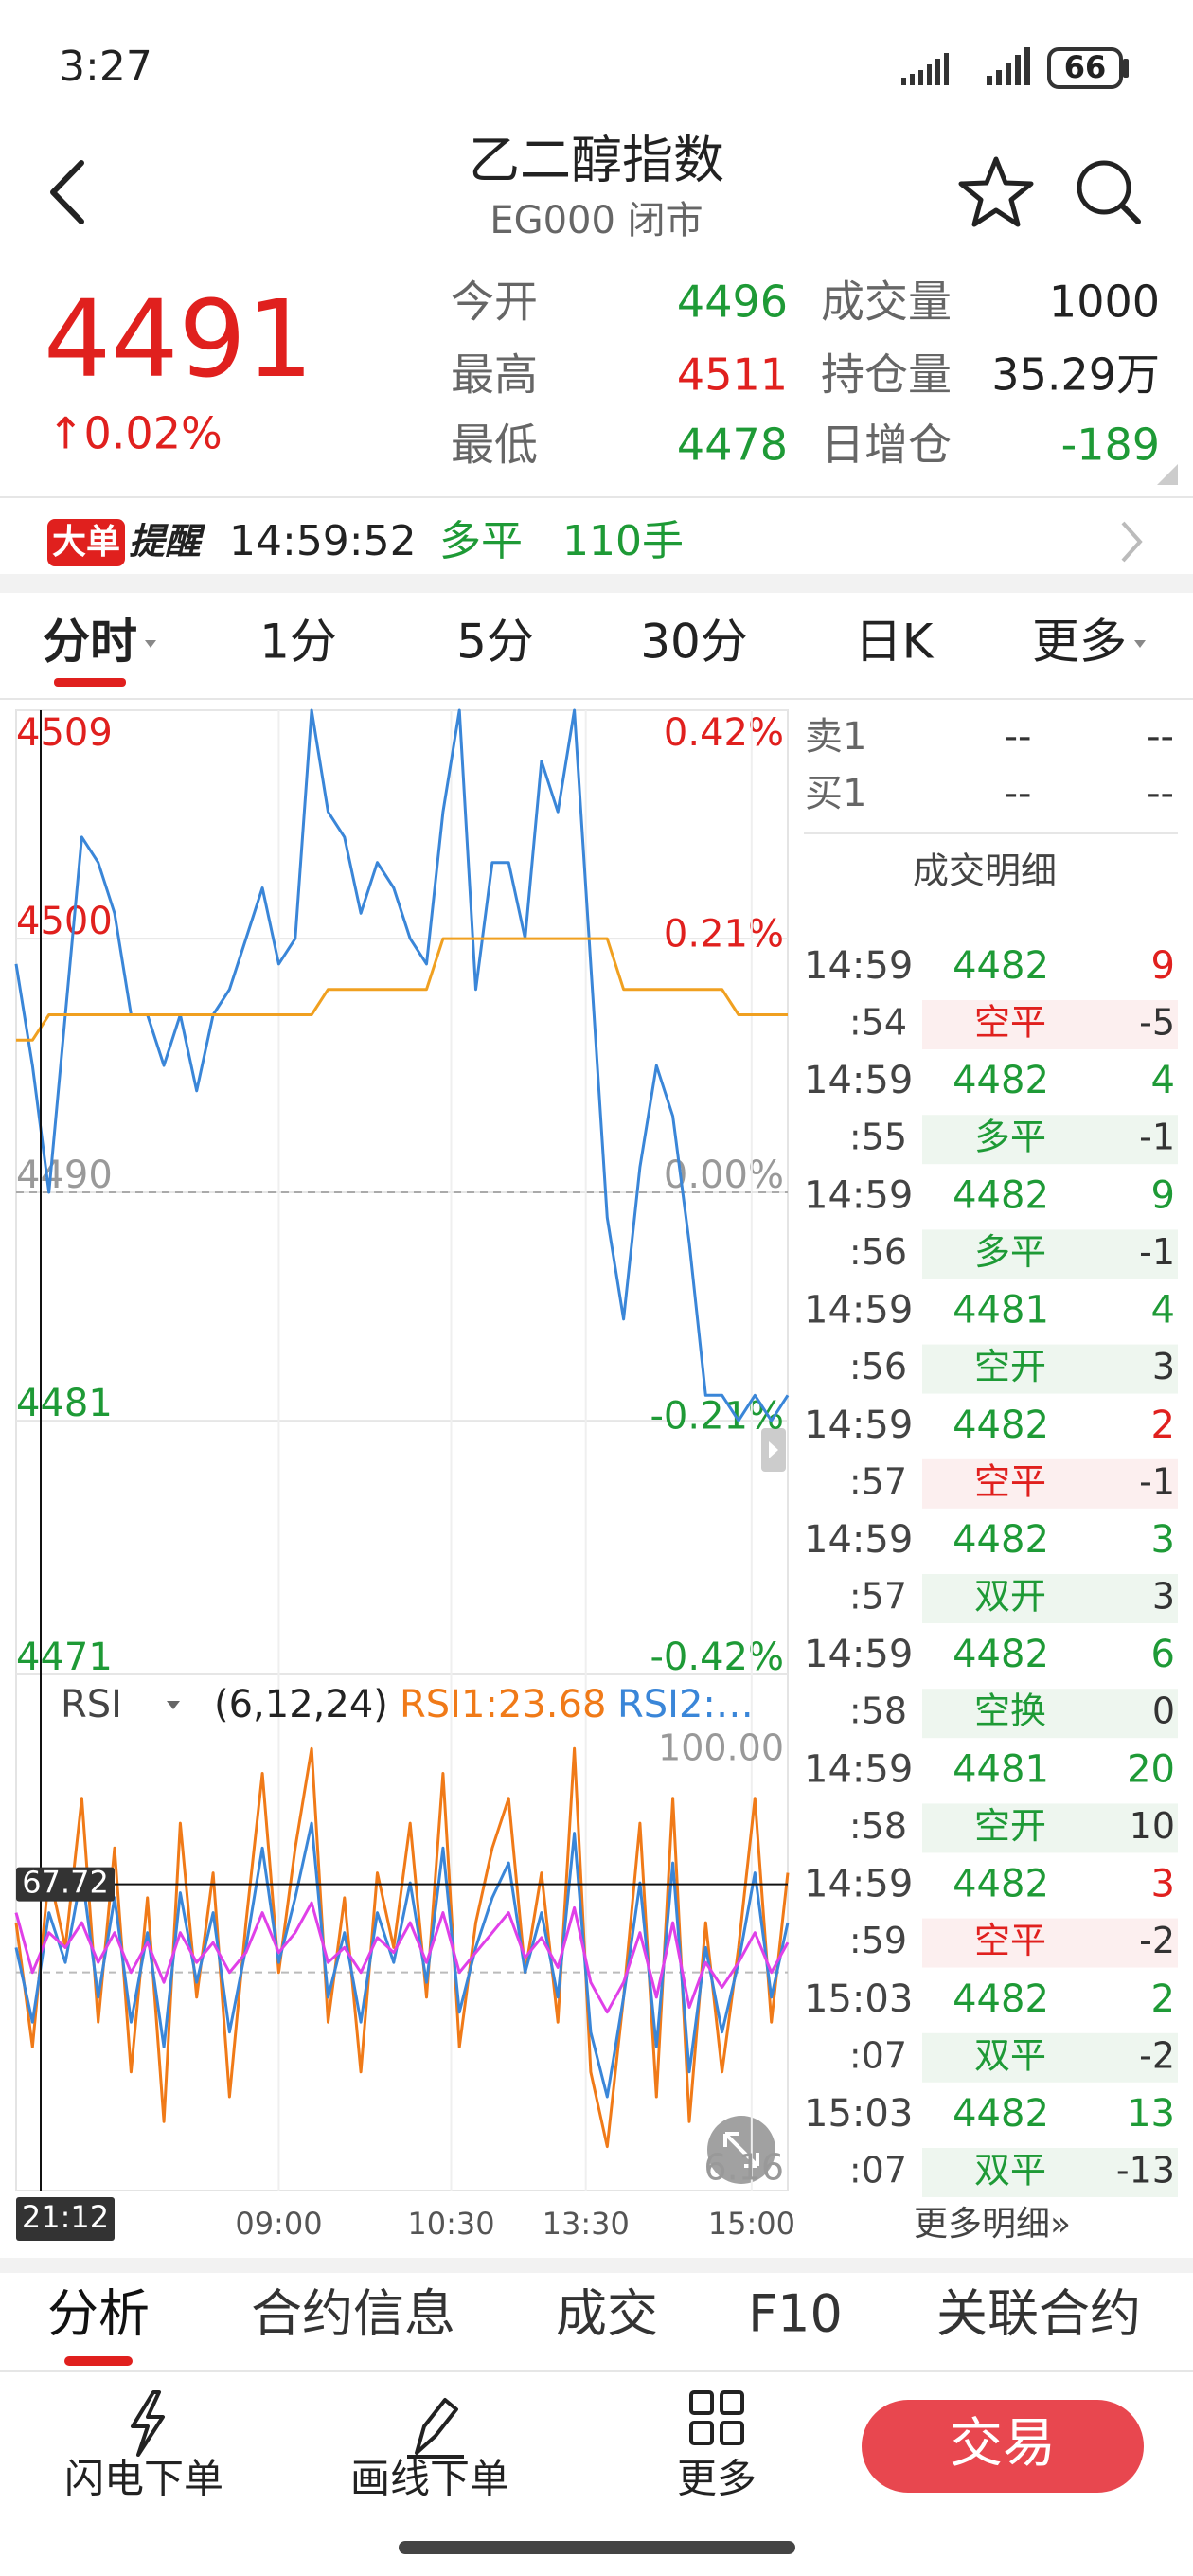  Describe the element at coordinates (150, 644) in the screenshot. I see `dropdown-arrow` at that location.